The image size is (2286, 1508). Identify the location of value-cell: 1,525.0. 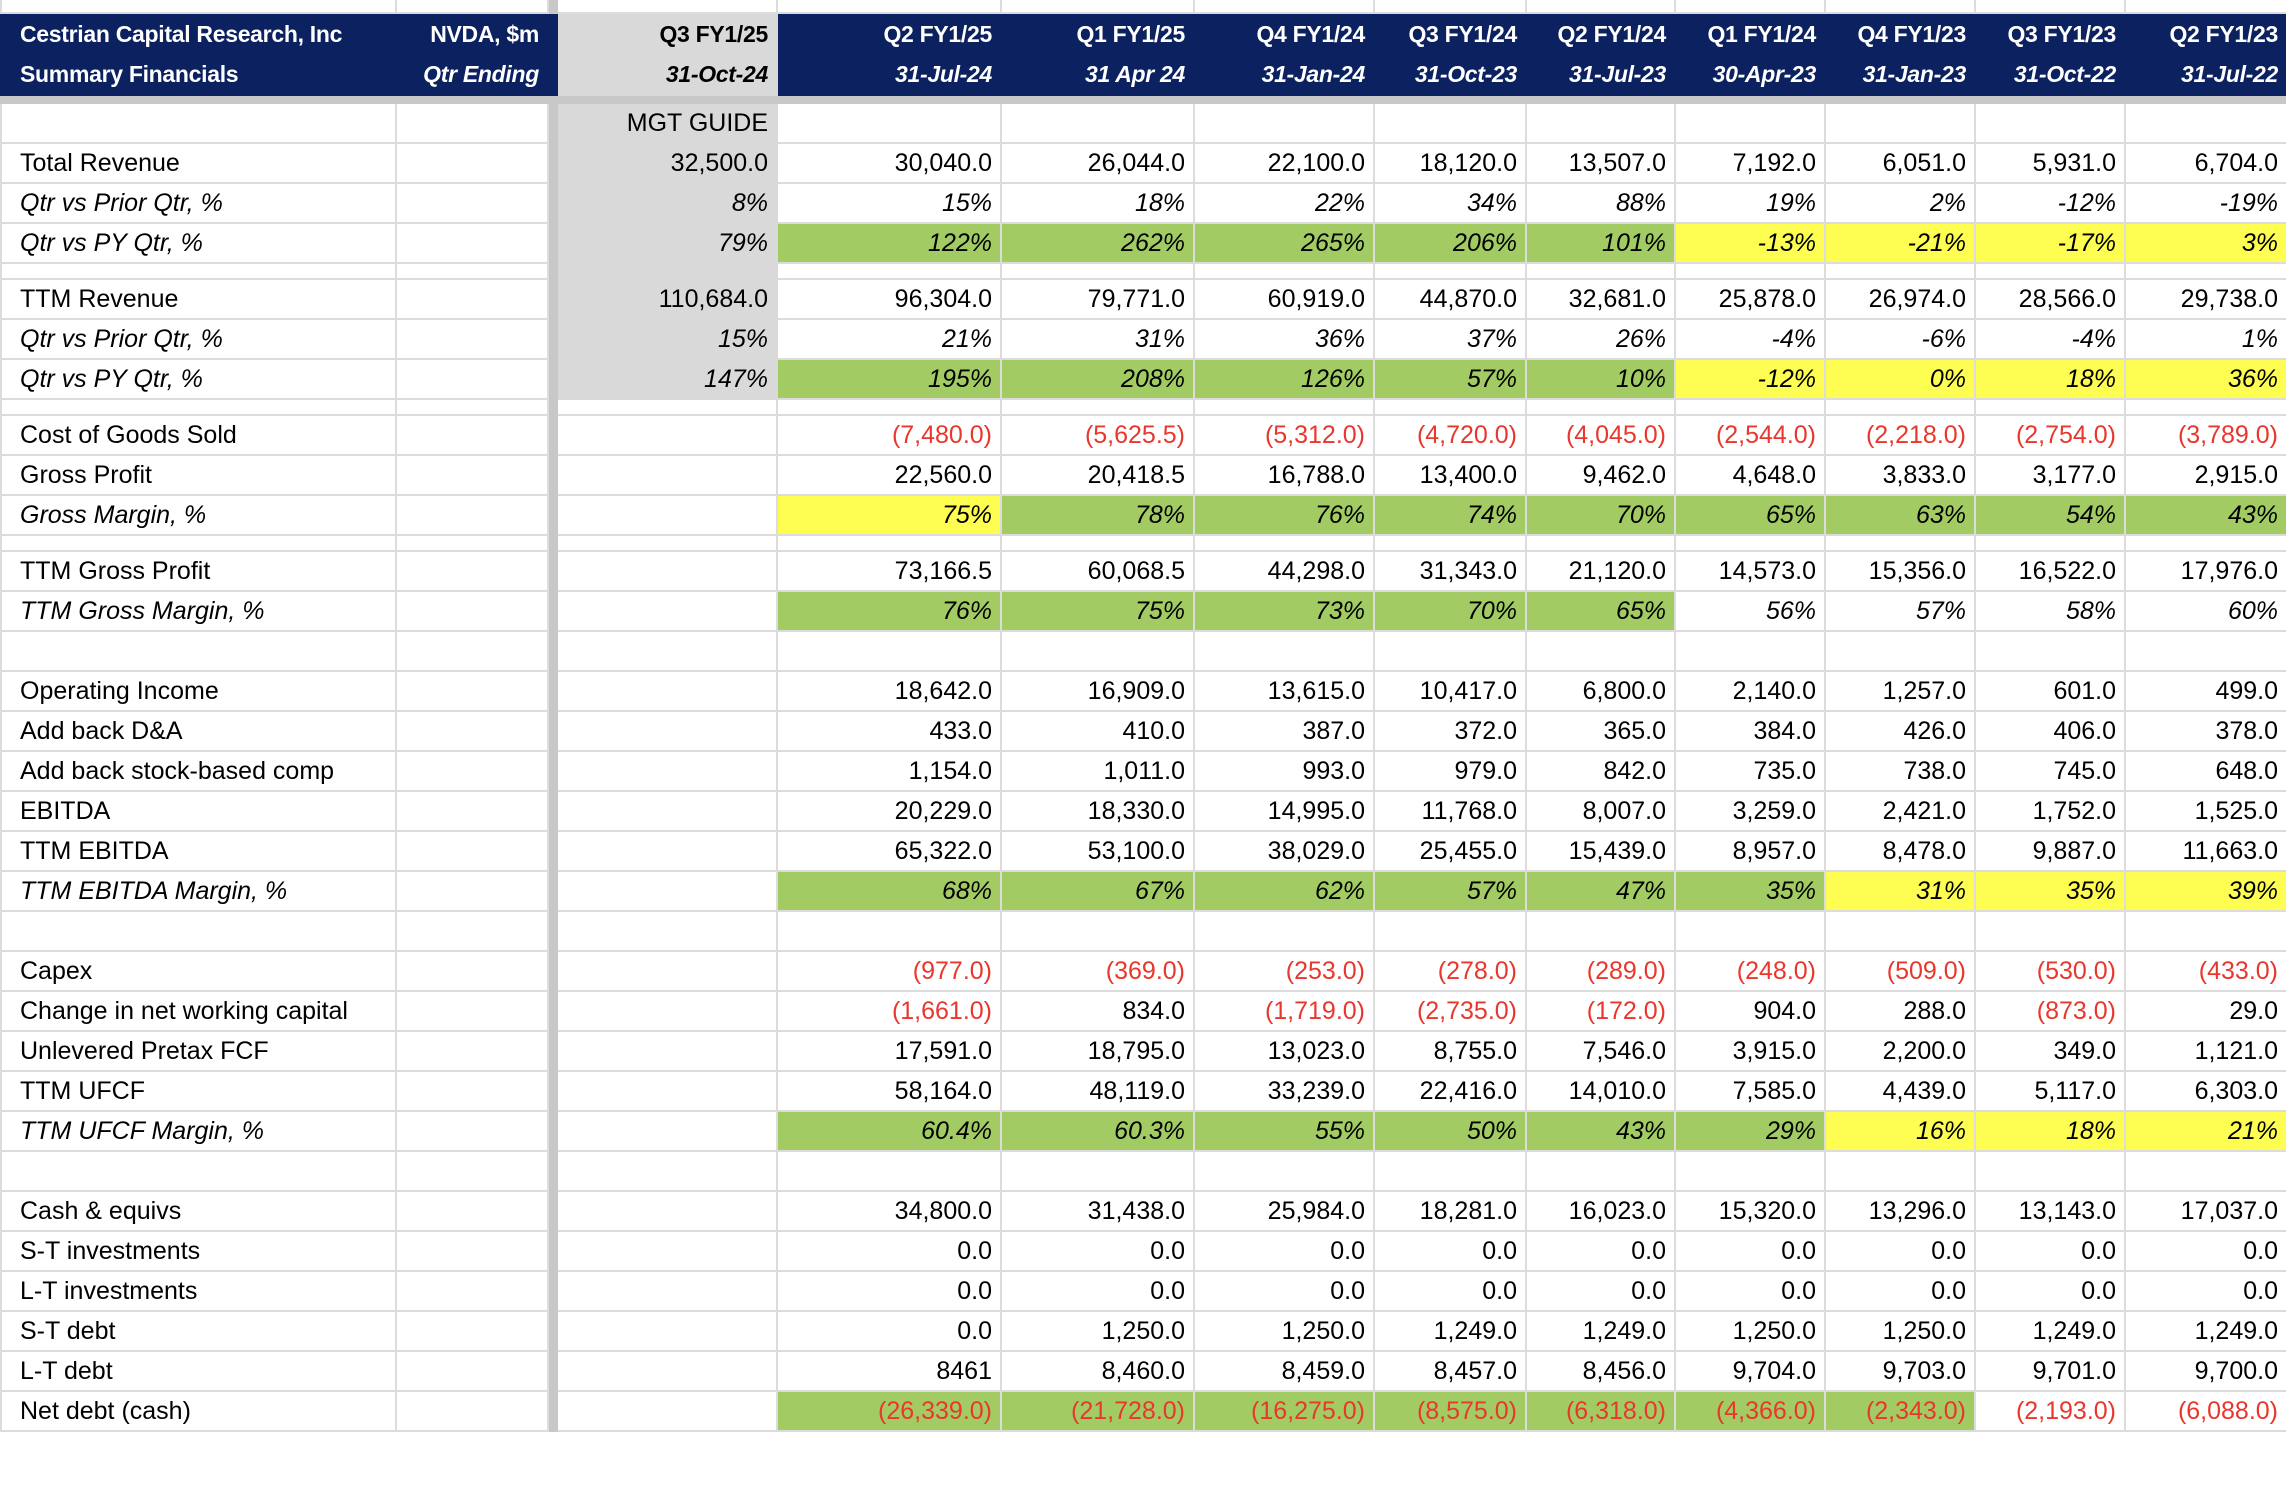
(2205, 811).